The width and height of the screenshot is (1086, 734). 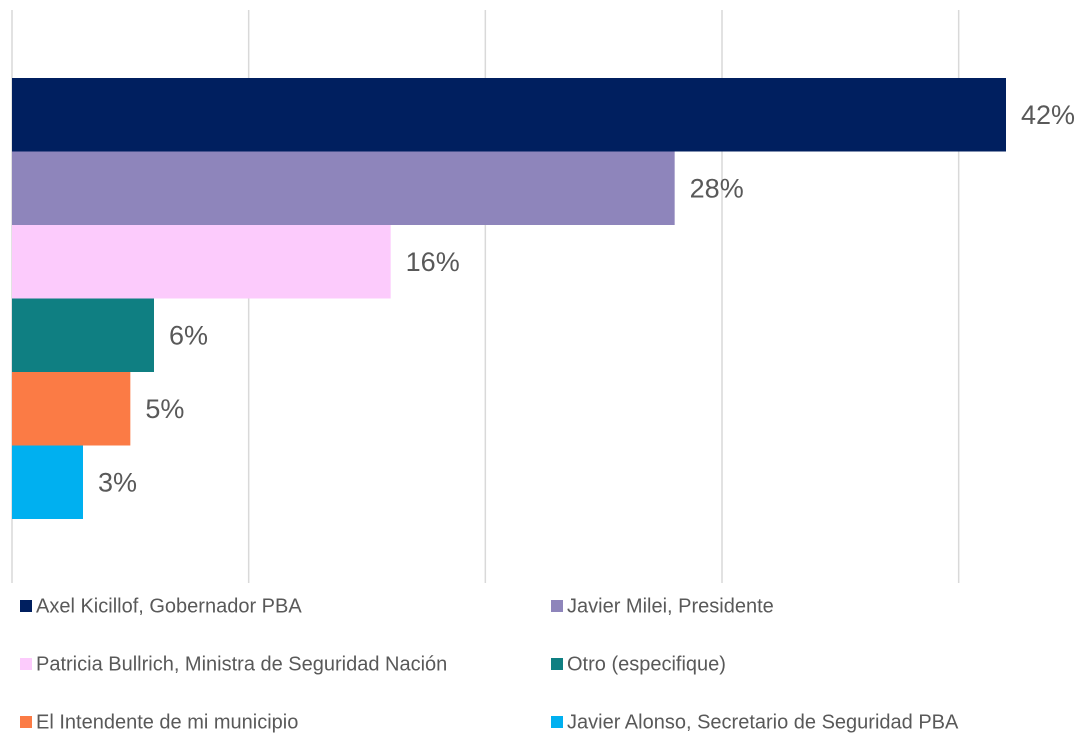 What do you see at coordinates (188, 335) in the screenshot?
I see `data-label: 6%` at bounding box center [188, 335].